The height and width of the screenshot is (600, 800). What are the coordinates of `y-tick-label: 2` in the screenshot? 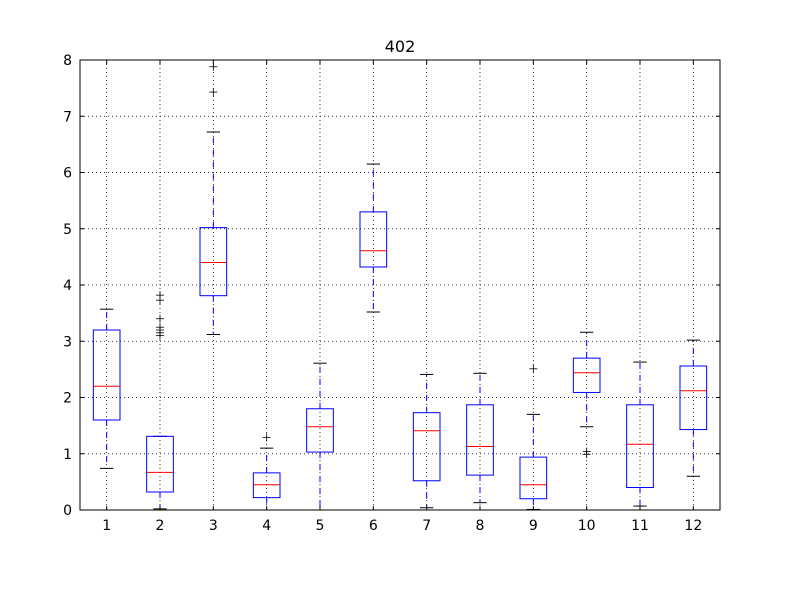 It's located at (67, 399).